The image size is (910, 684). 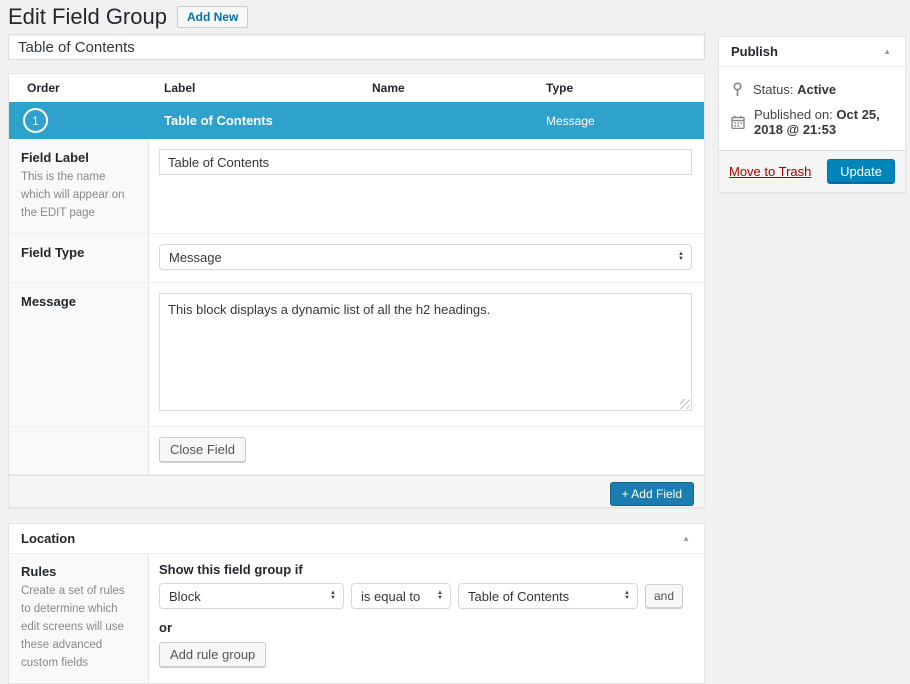 What do you see at coordinates (35, 120) in the screenshot?
I see `field-order-badge: 1` at bounding box center [35, 120].